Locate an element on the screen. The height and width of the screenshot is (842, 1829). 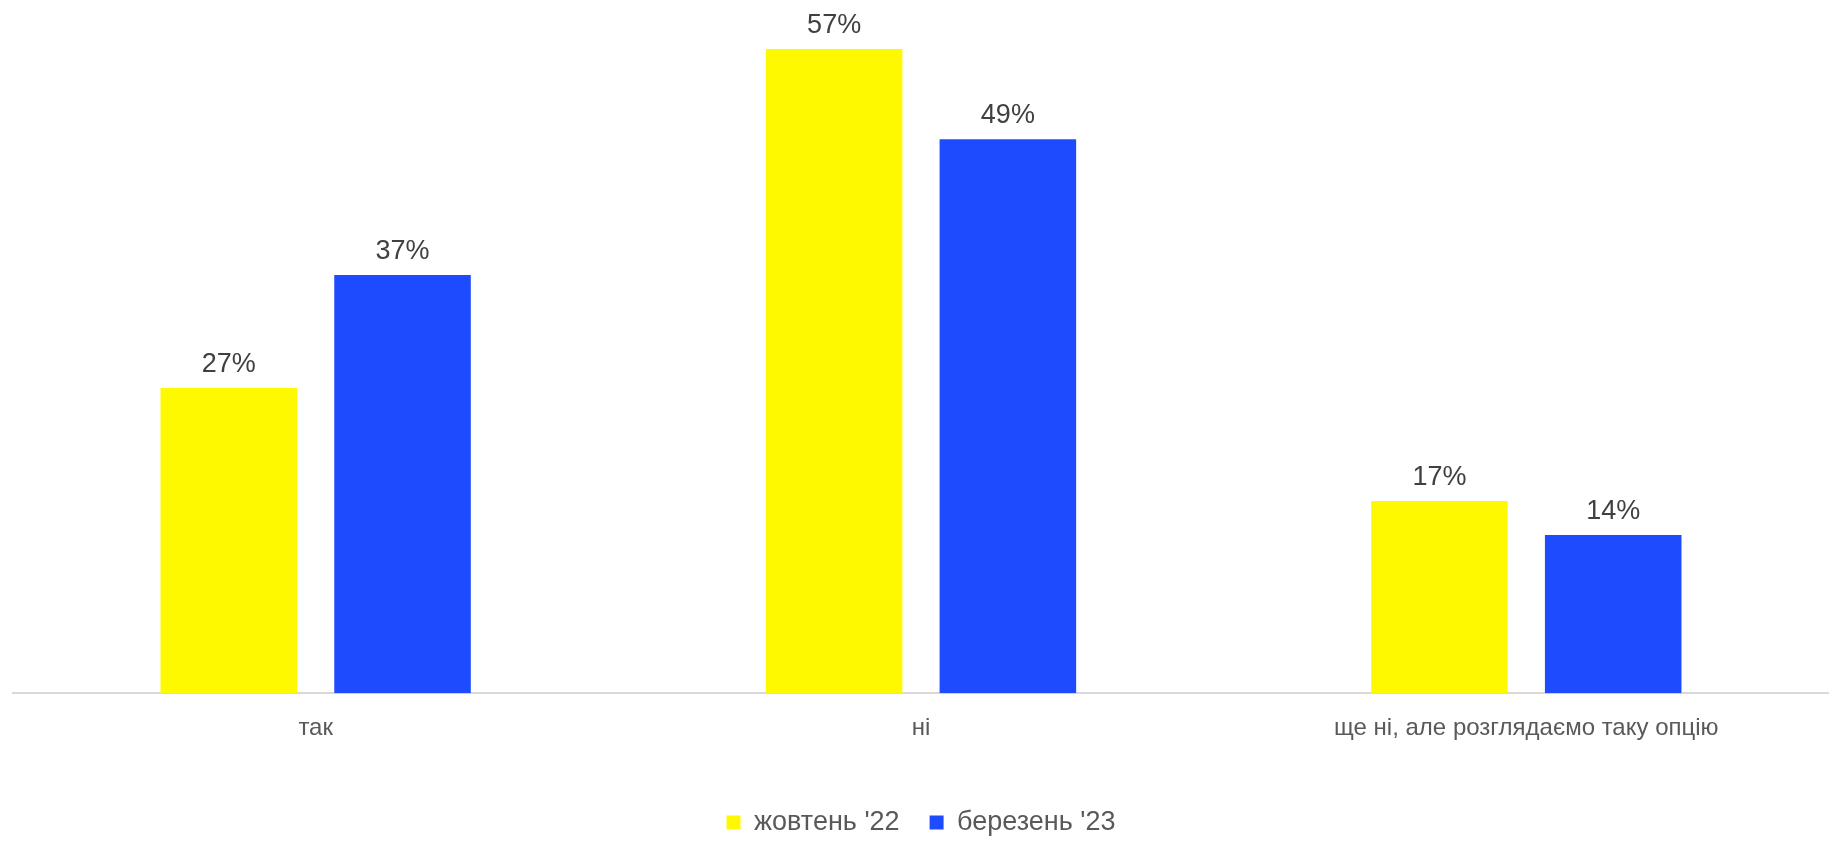
data-label: 37% is located at coordinates (402, 249).